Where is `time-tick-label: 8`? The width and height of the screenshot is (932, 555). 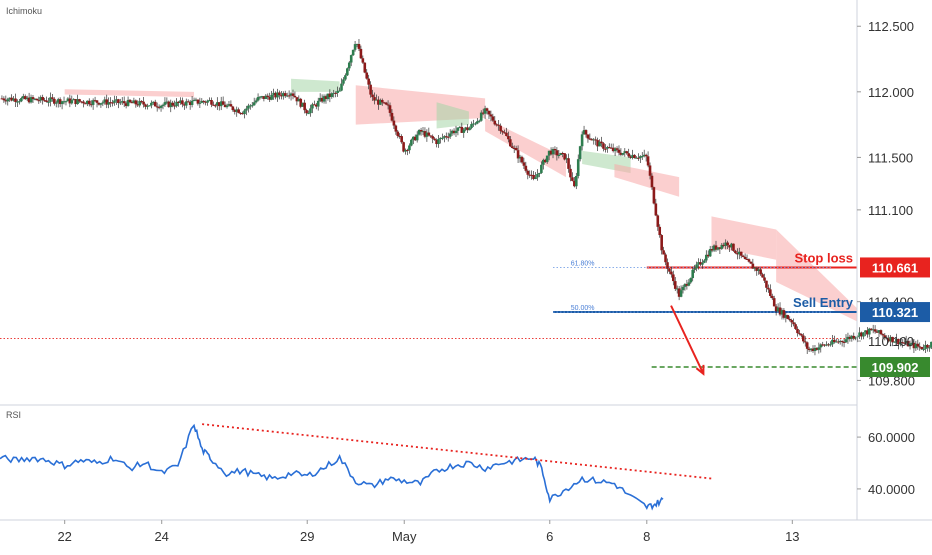 time-tick-label: 8 is located at coordinates (646, 536).